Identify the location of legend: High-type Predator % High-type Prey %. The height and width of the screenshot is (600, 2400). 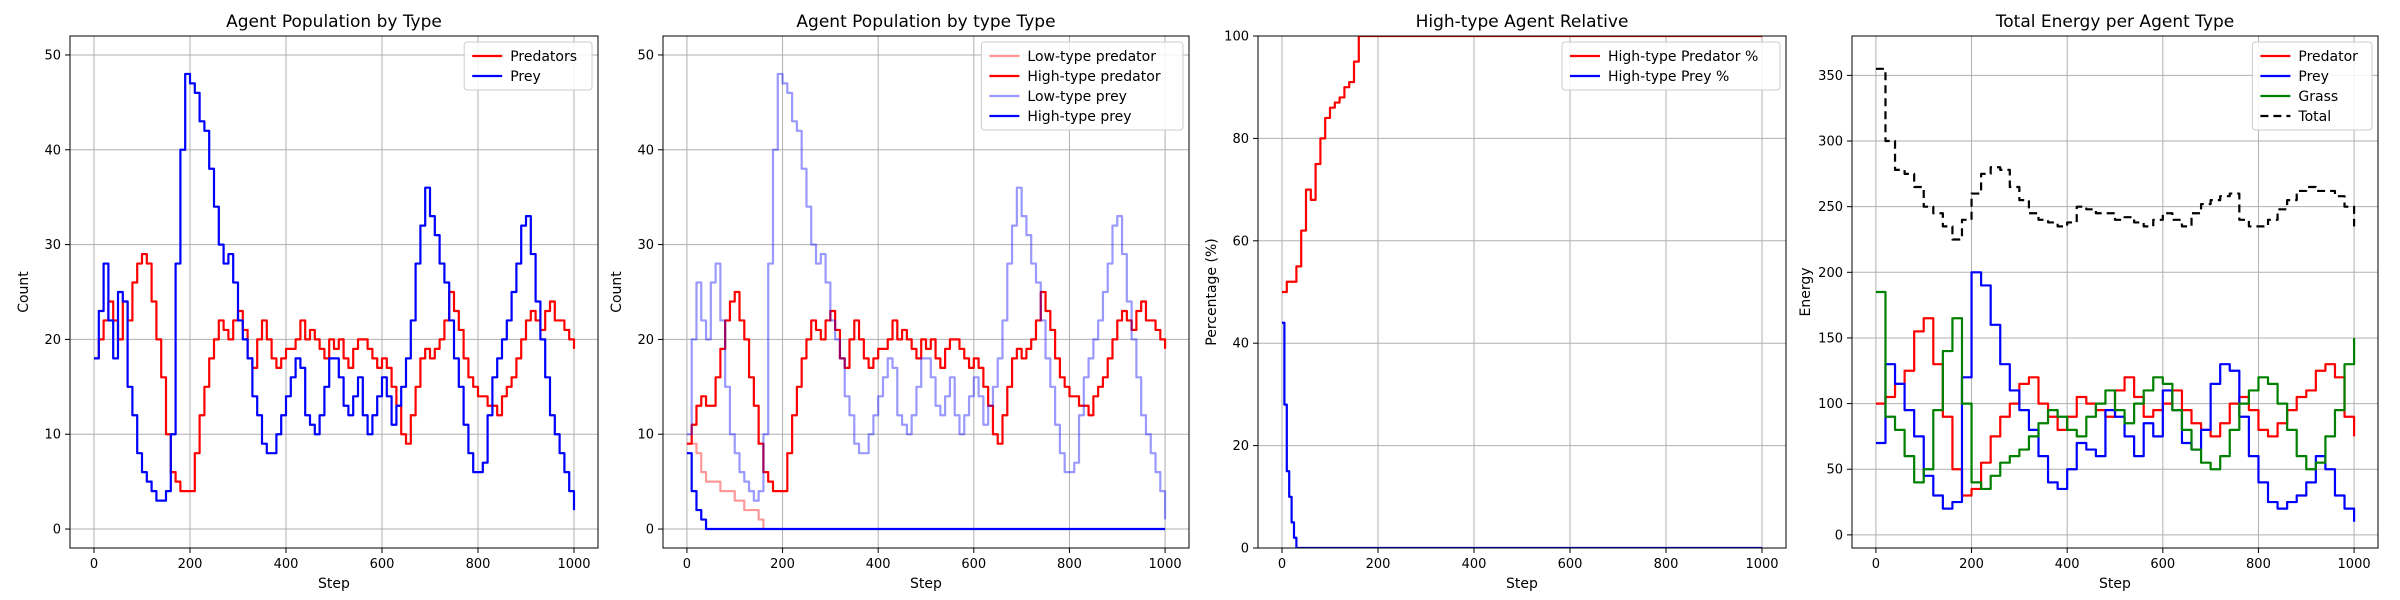
(1671, 66).